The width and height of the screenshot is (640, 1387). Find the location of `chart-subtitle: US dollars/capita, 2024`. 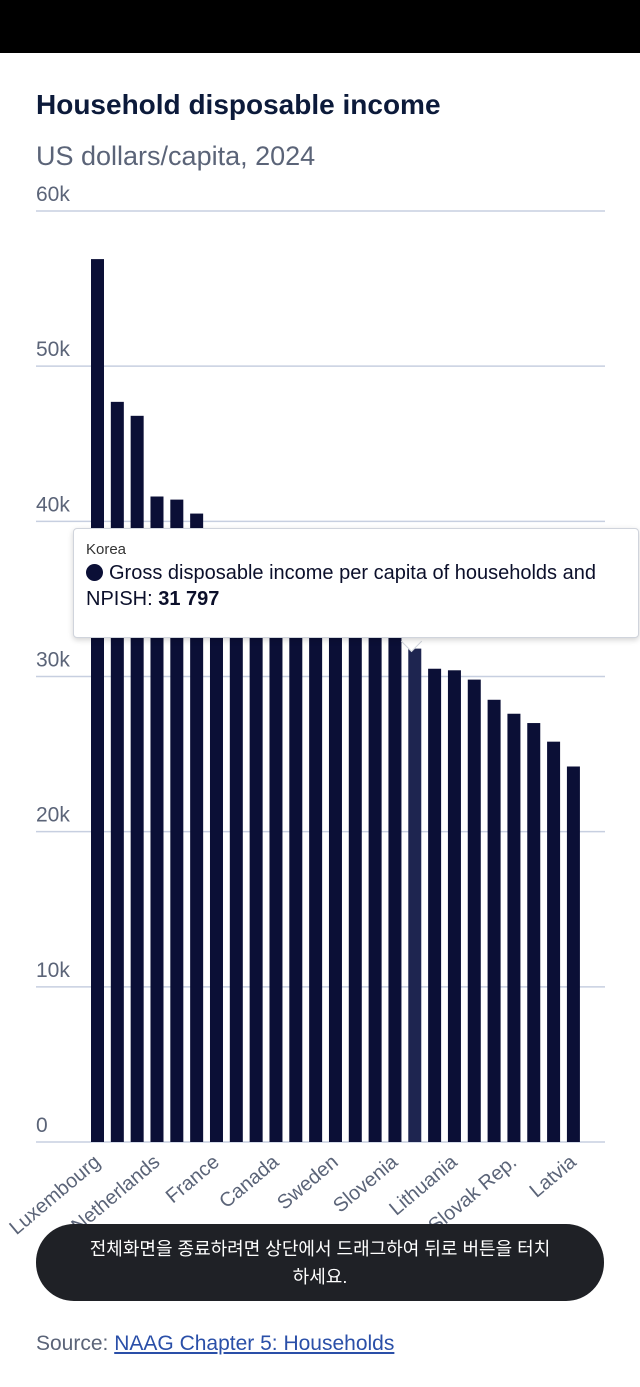

chart-subtitle: US dollars/capita, 2024 is located at coordinates (175, 156).